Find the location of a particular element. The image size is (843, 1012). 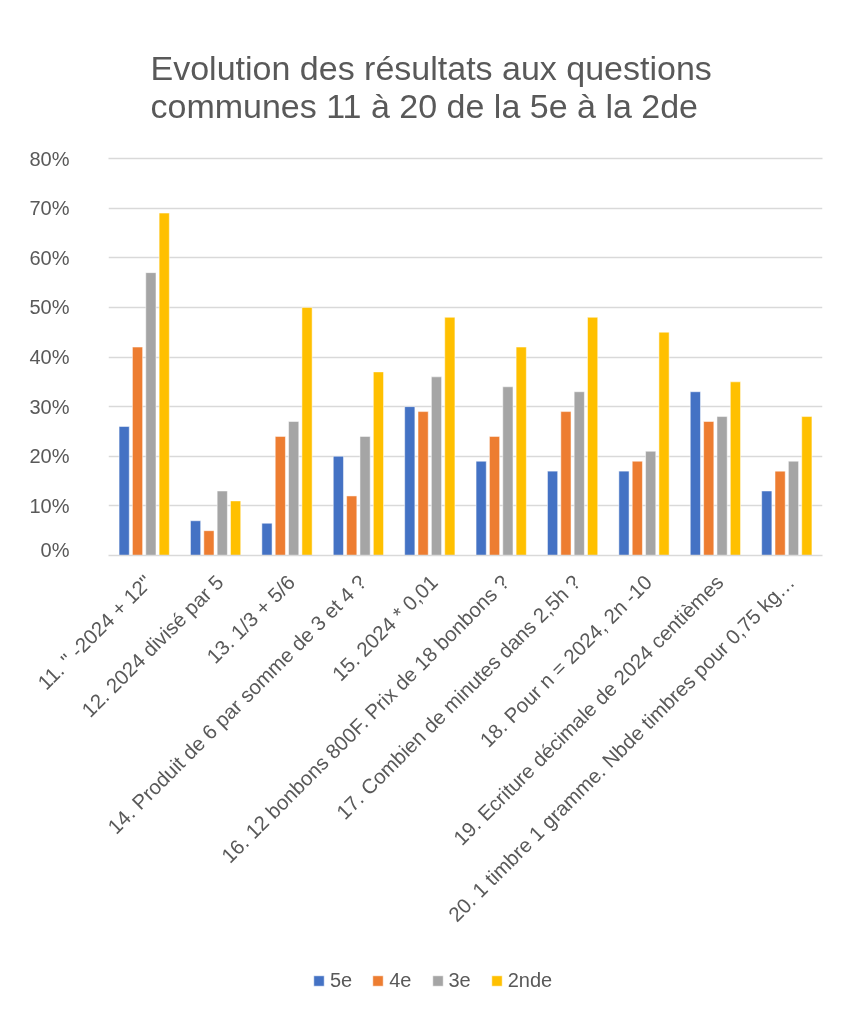

y-tick-label: 0% is located at coordinates (55, 549).